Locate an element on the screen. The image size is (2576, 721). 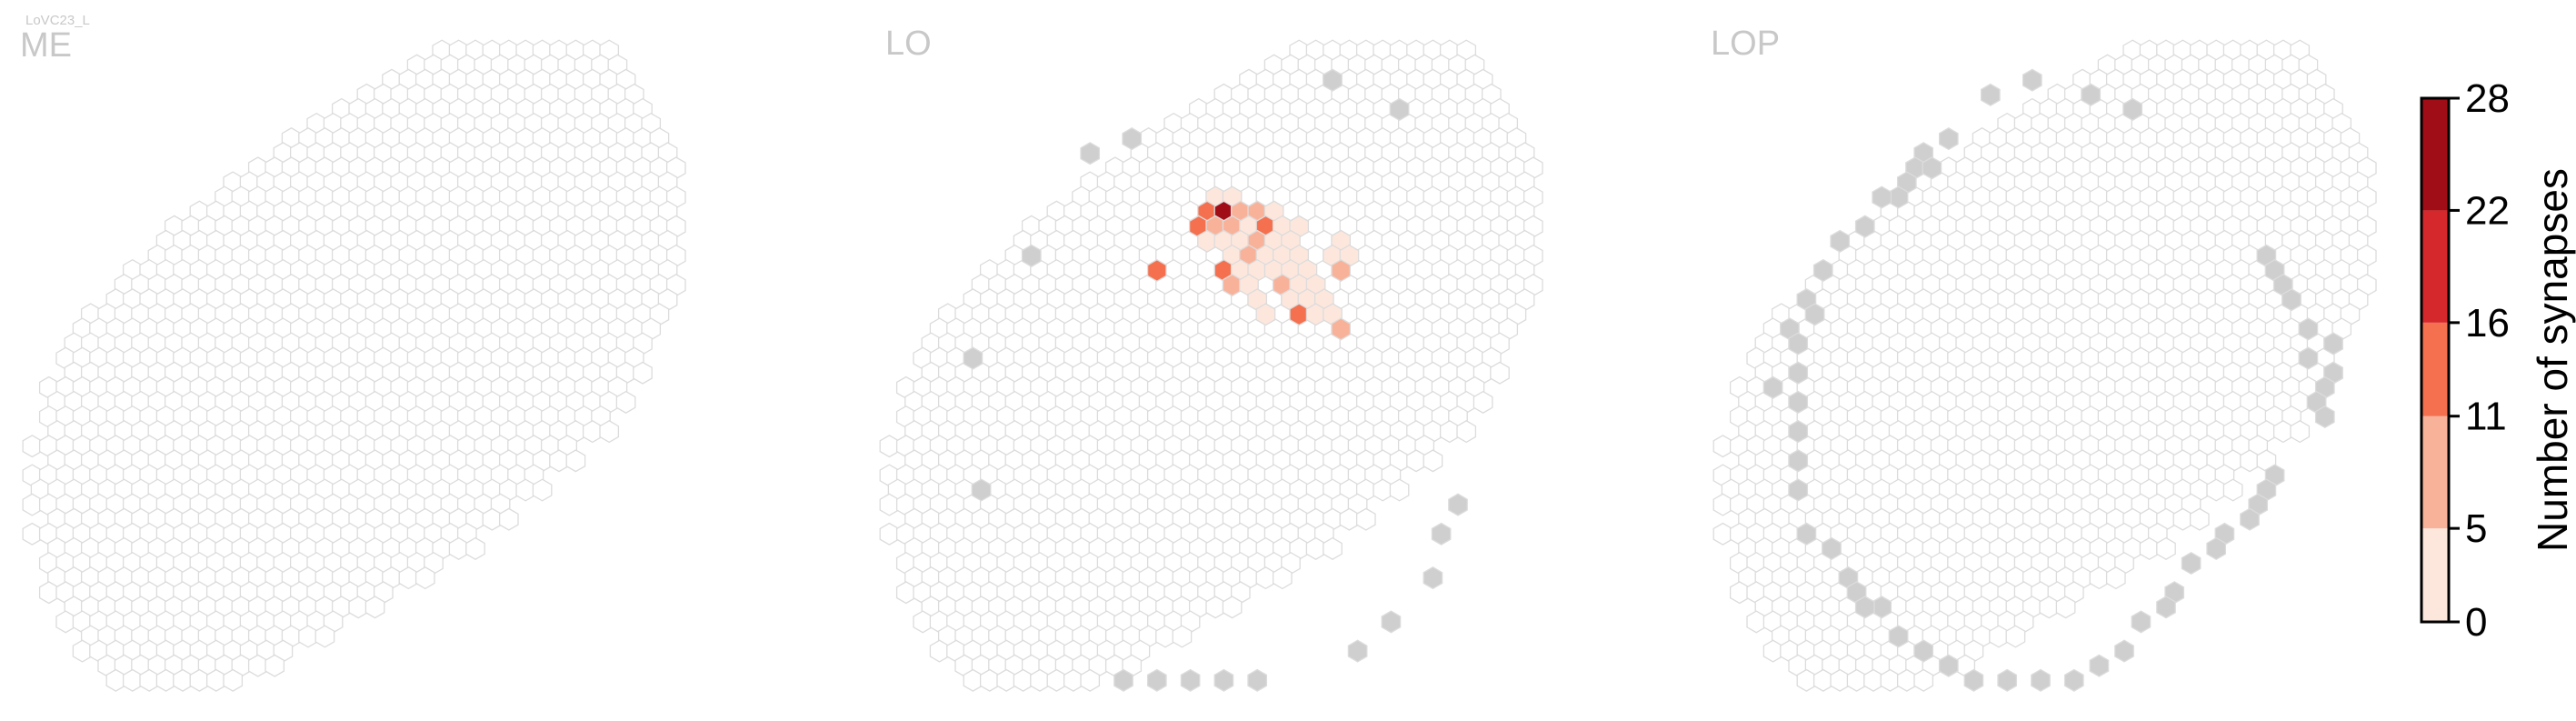
colorbar-tick-label: 0 is located at coordinates (2476, 622).